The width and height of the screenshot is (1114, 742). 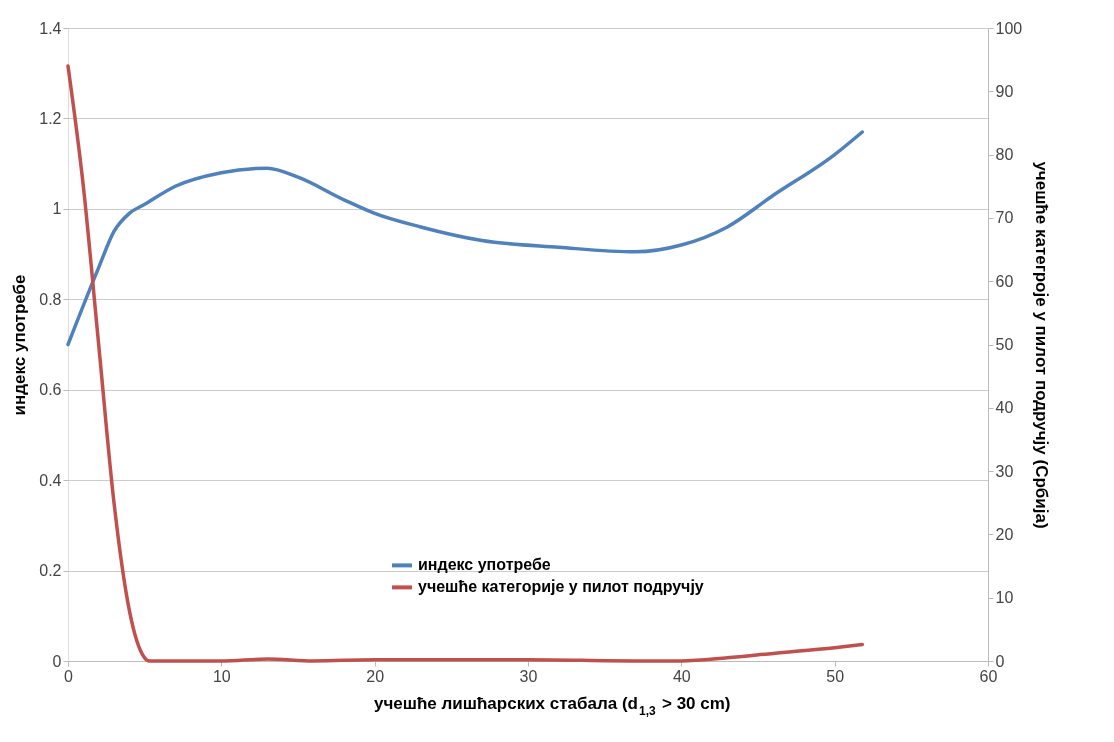 I want to click on y2-tick-label: 30, so click(x=1004, y=471).